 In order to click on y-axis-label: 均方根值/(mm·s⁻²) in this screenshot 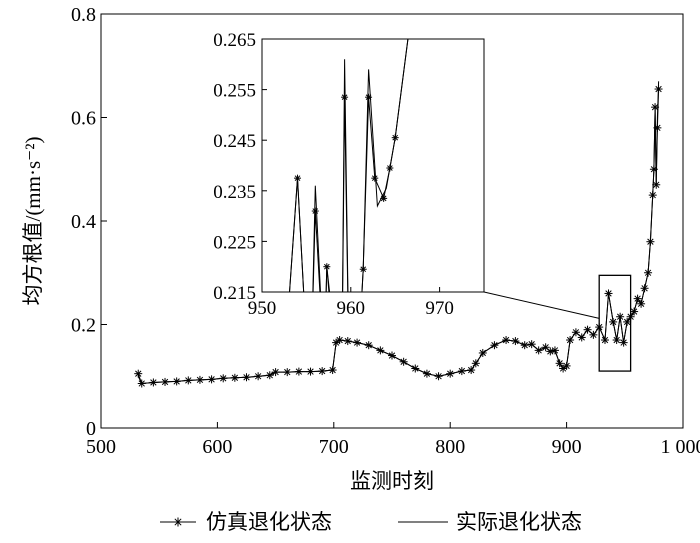, I will do `click(33, 220)`.